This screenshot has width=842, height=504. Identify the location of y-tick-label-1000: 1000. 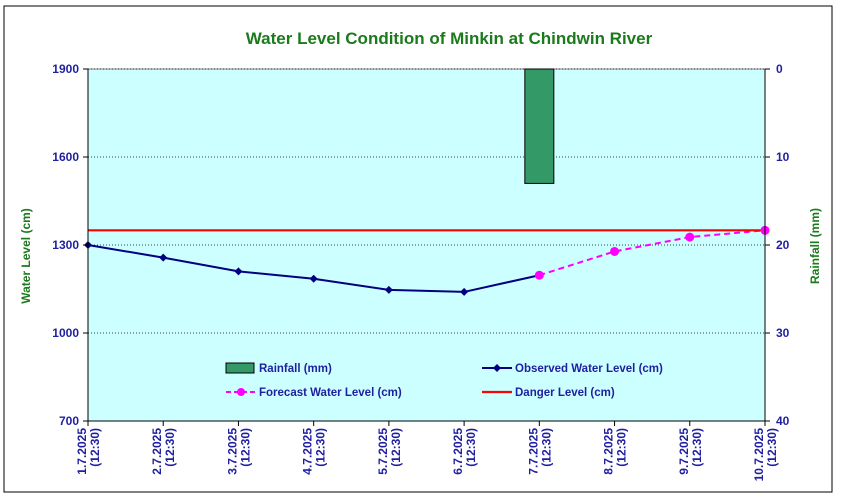
(65, 333).